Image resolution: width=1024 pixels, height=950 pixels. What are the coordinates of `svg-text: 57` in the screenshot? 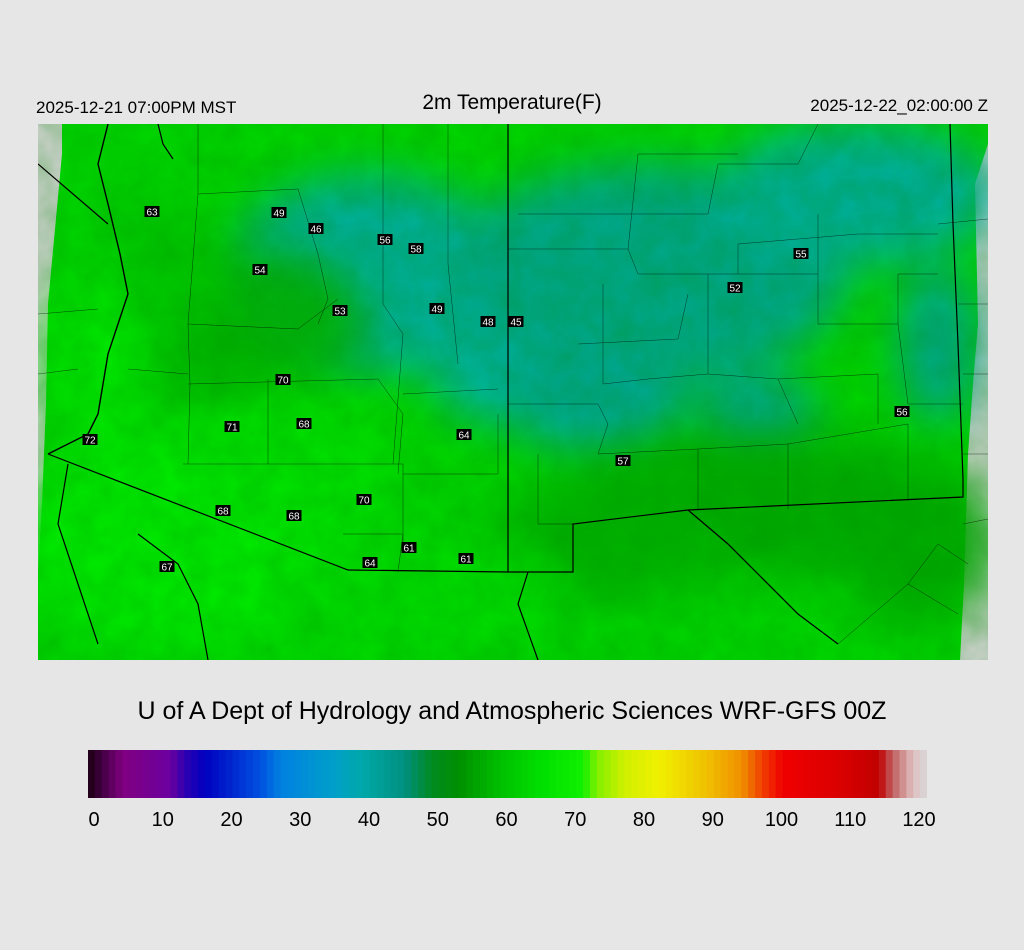 It's located at (623, 462).